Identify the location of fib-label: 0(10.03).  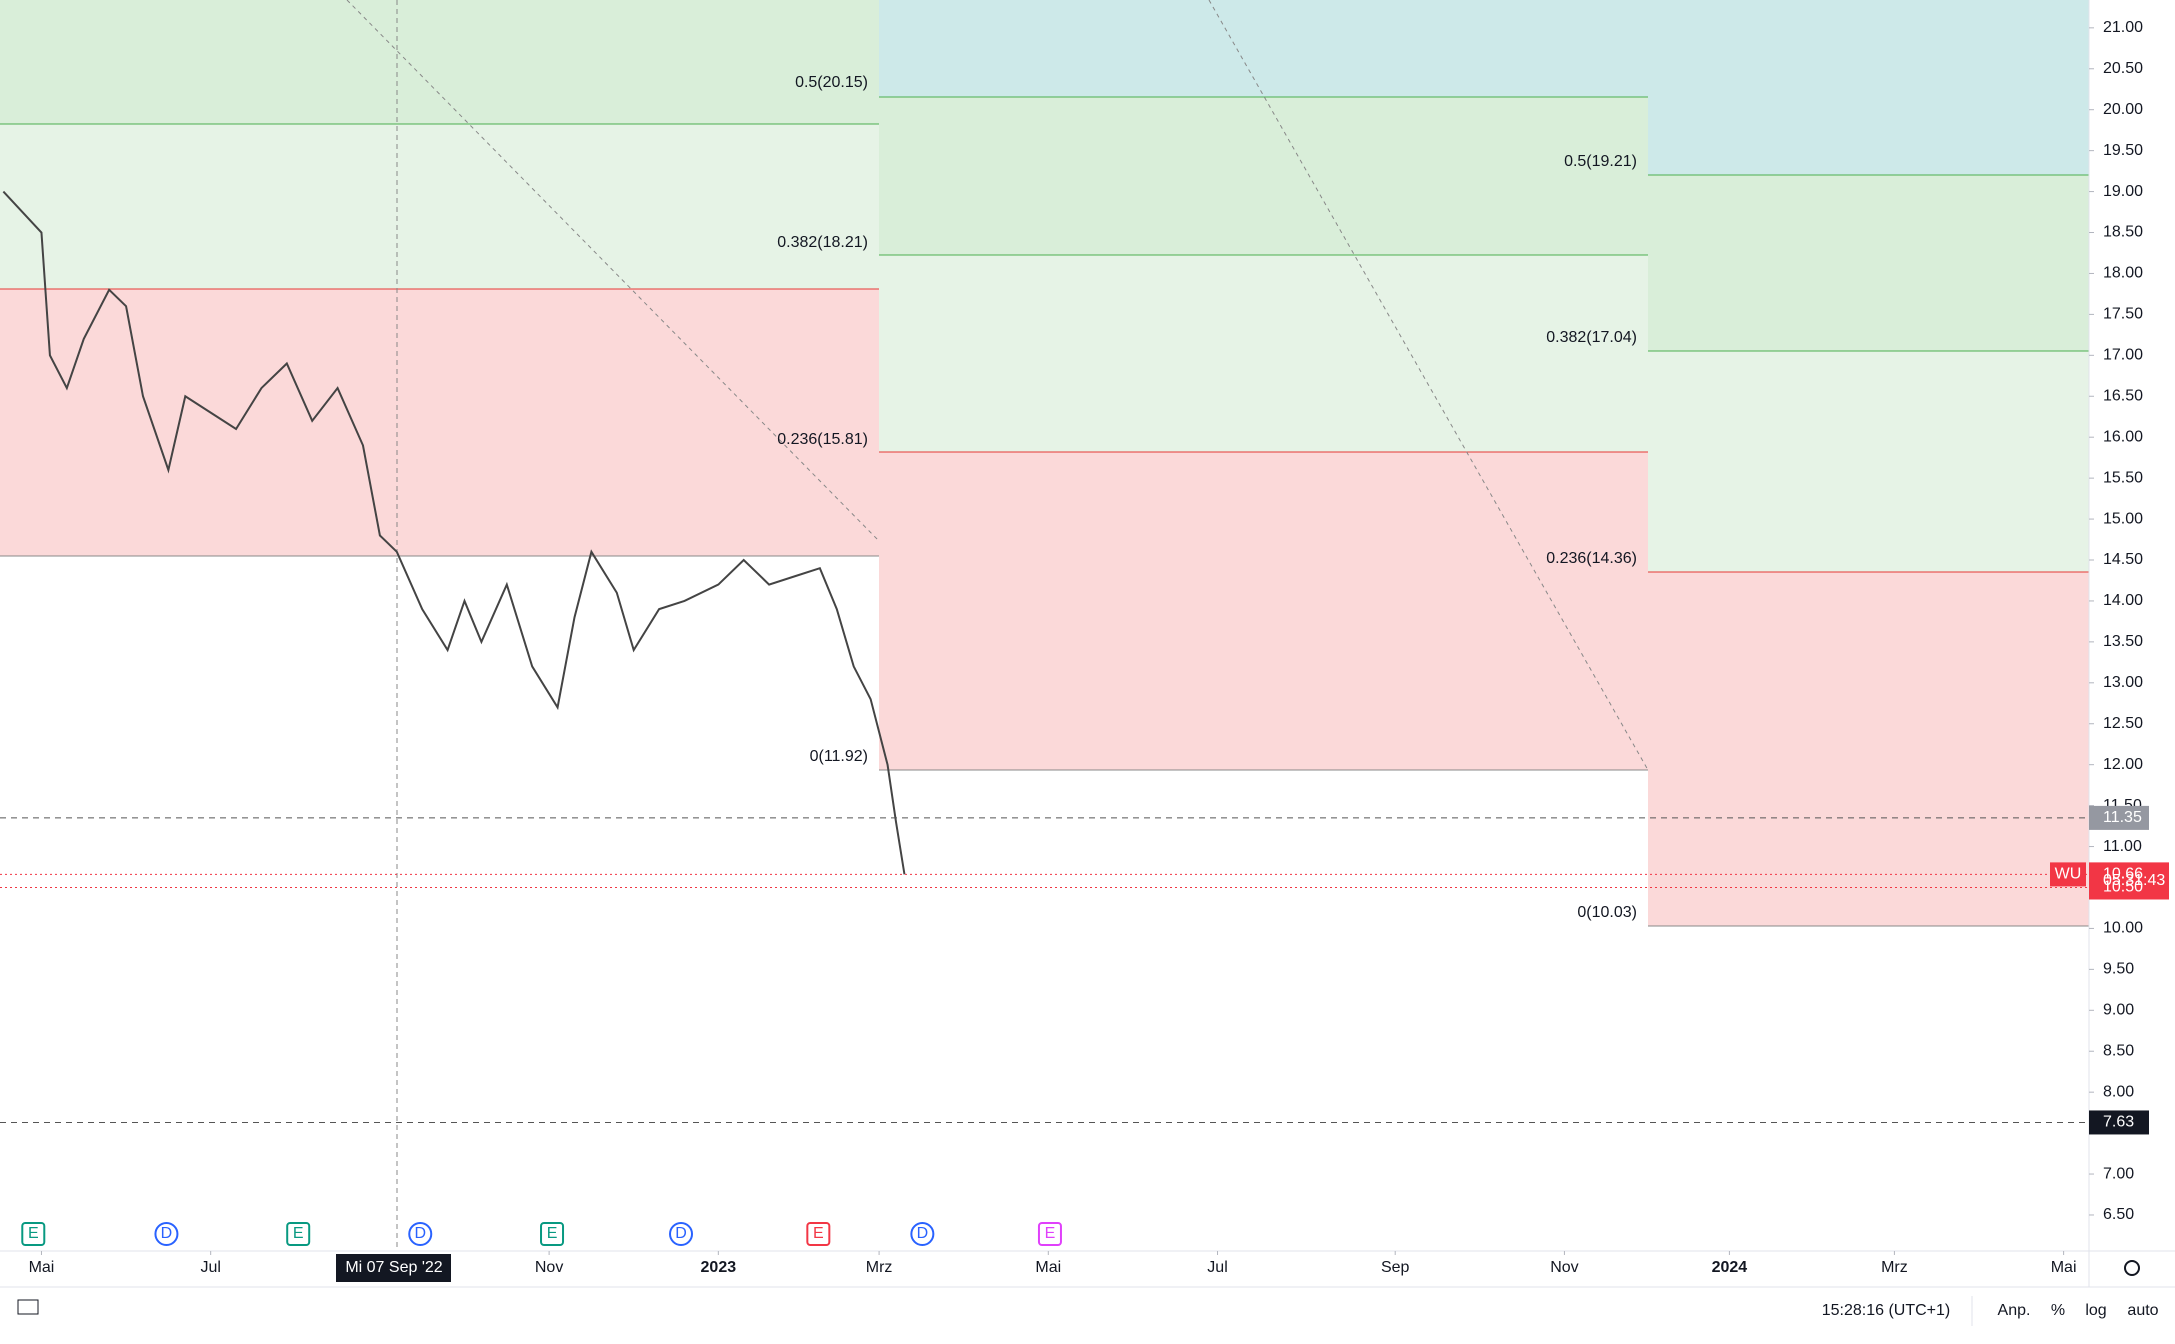
(1607, 912).